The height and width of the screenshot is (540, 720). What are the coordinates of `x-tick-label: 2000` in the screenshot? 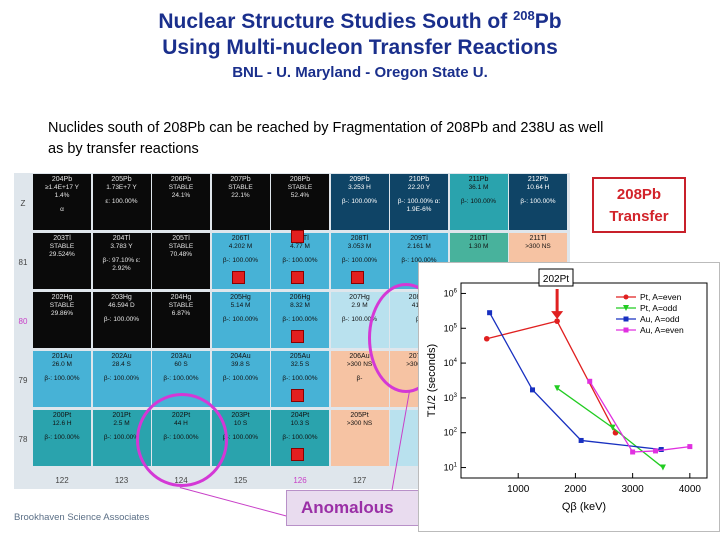 It's located at (575, 489).